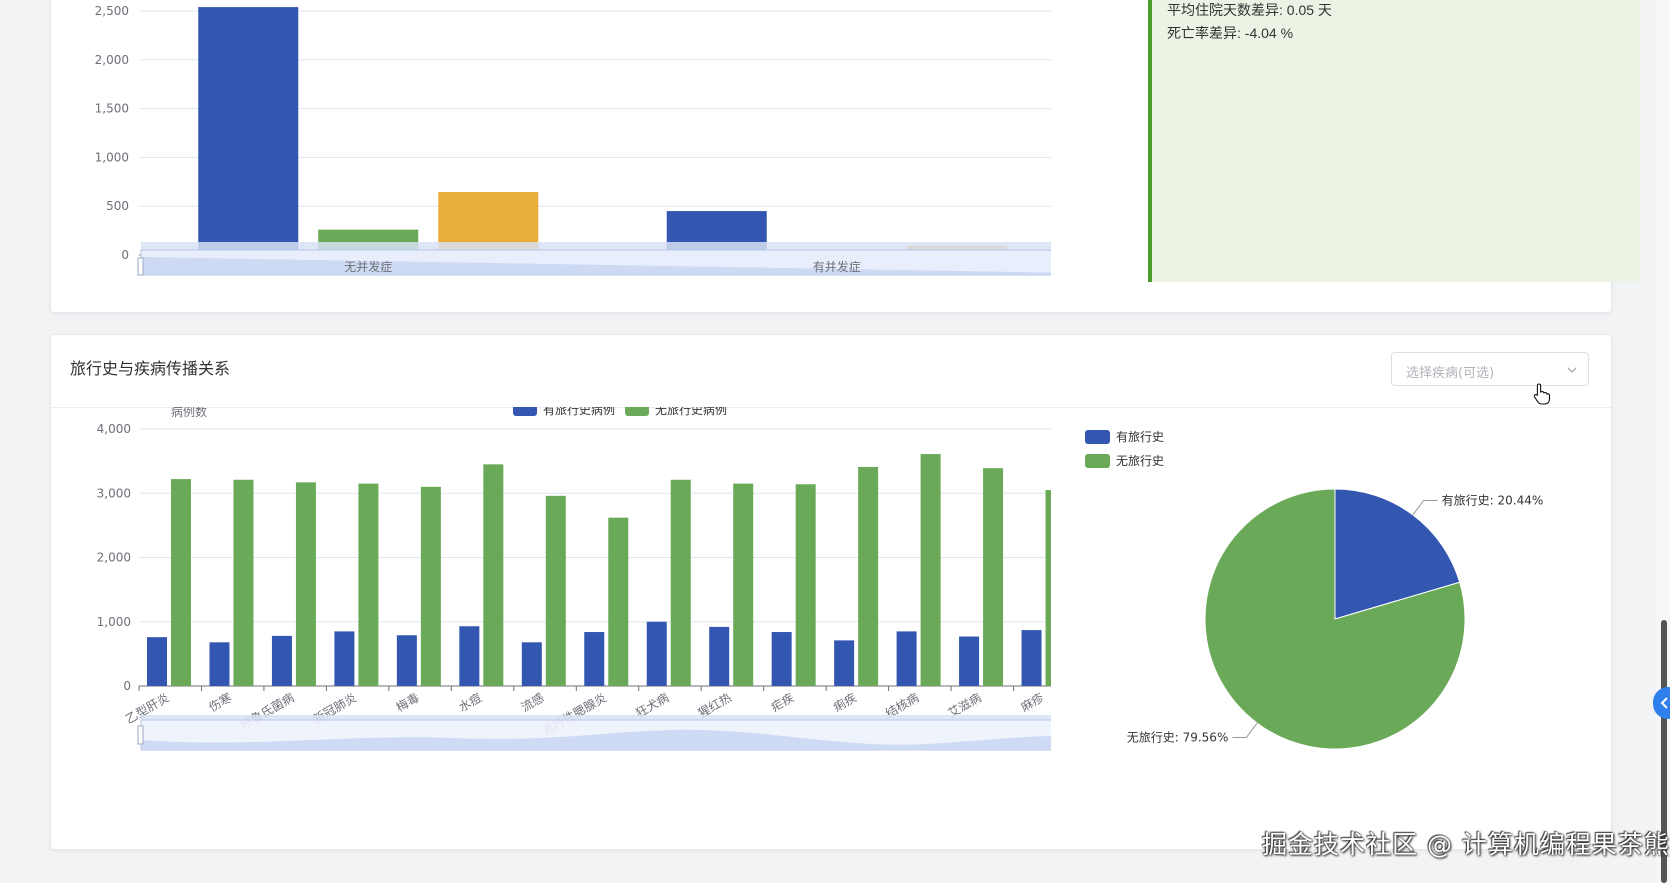 This screenshot has width=1670, height=883. What do you see at coordinates (220, 702) in the screenshot?
I see `x-tick-label: 伤寒` at bounding box center [220, 702].